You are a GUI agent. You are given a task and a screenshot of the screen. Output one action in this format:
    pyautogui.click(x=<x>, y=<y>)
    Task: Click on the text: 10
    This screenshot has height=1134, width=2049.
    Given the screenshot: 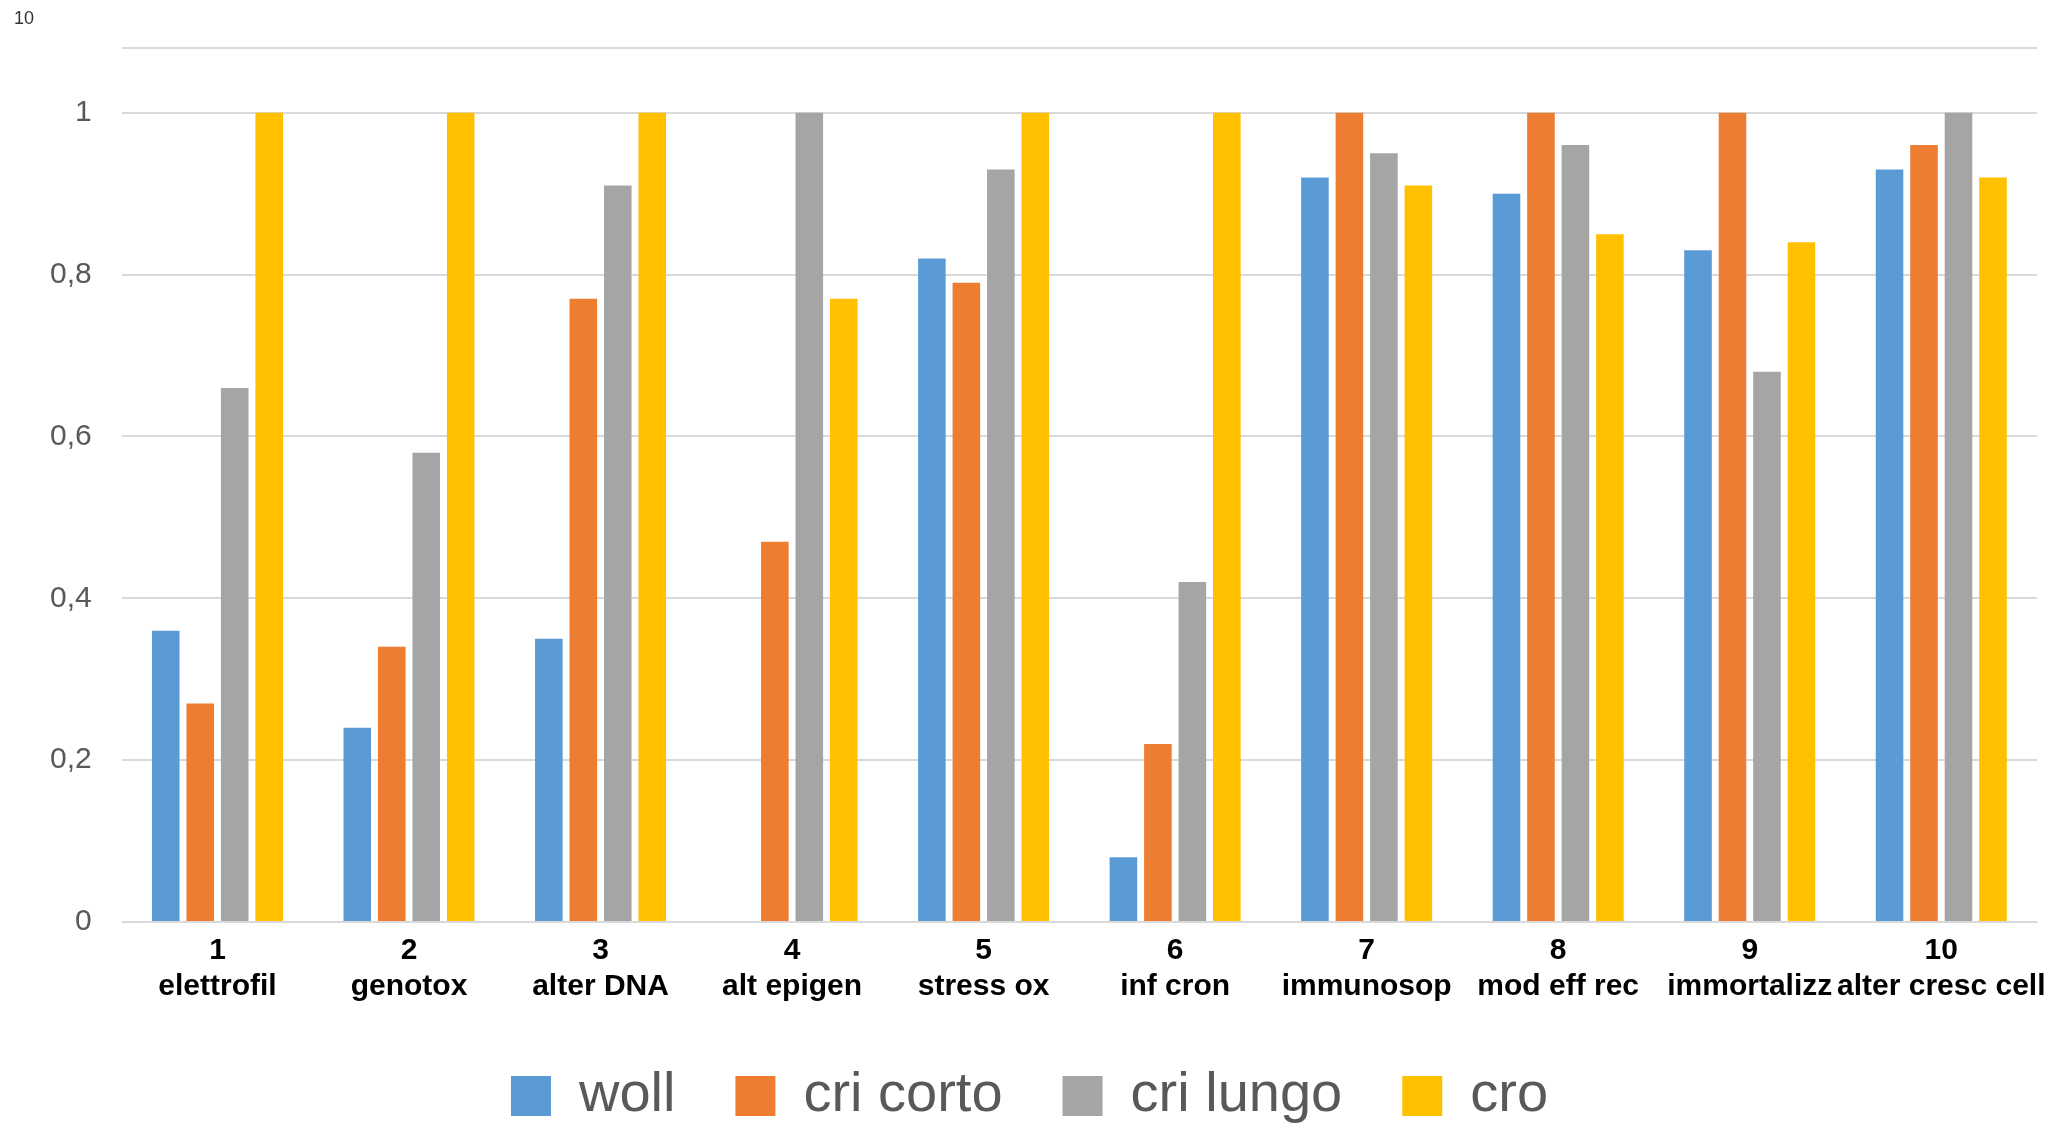 What is the action you would take?
    pyautogui.click(x=24, y=18)
    